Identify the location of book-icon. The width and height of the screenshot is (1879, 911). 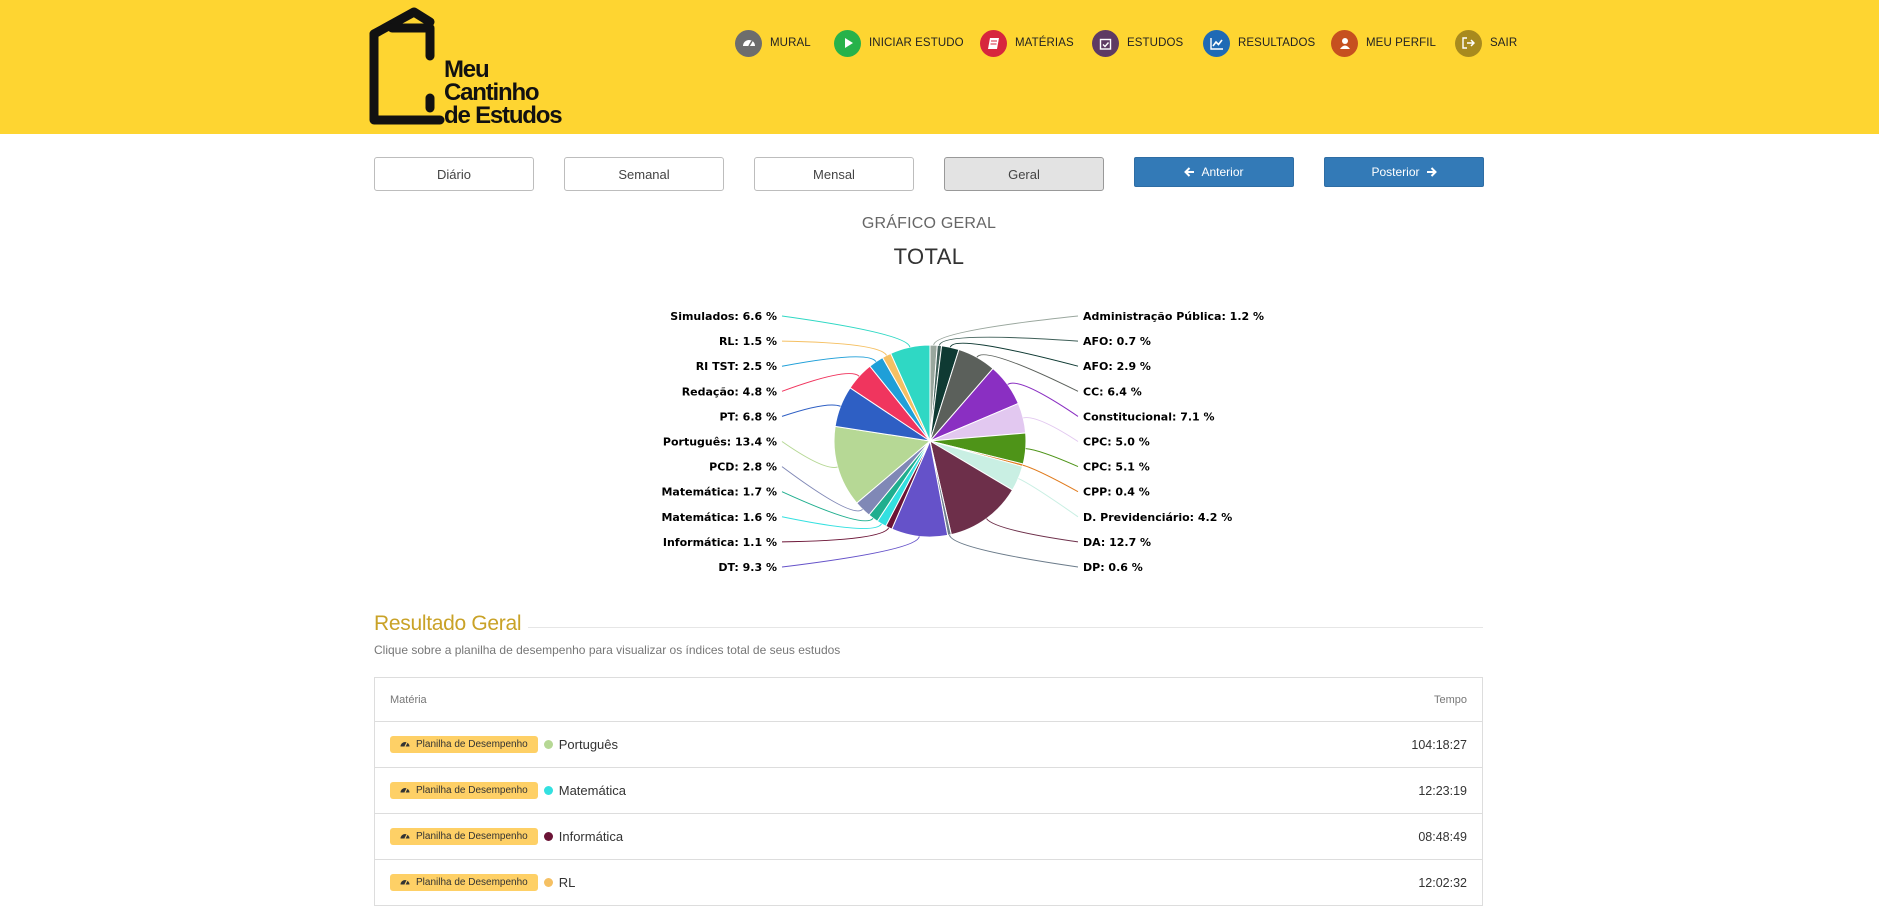
(993, 43).